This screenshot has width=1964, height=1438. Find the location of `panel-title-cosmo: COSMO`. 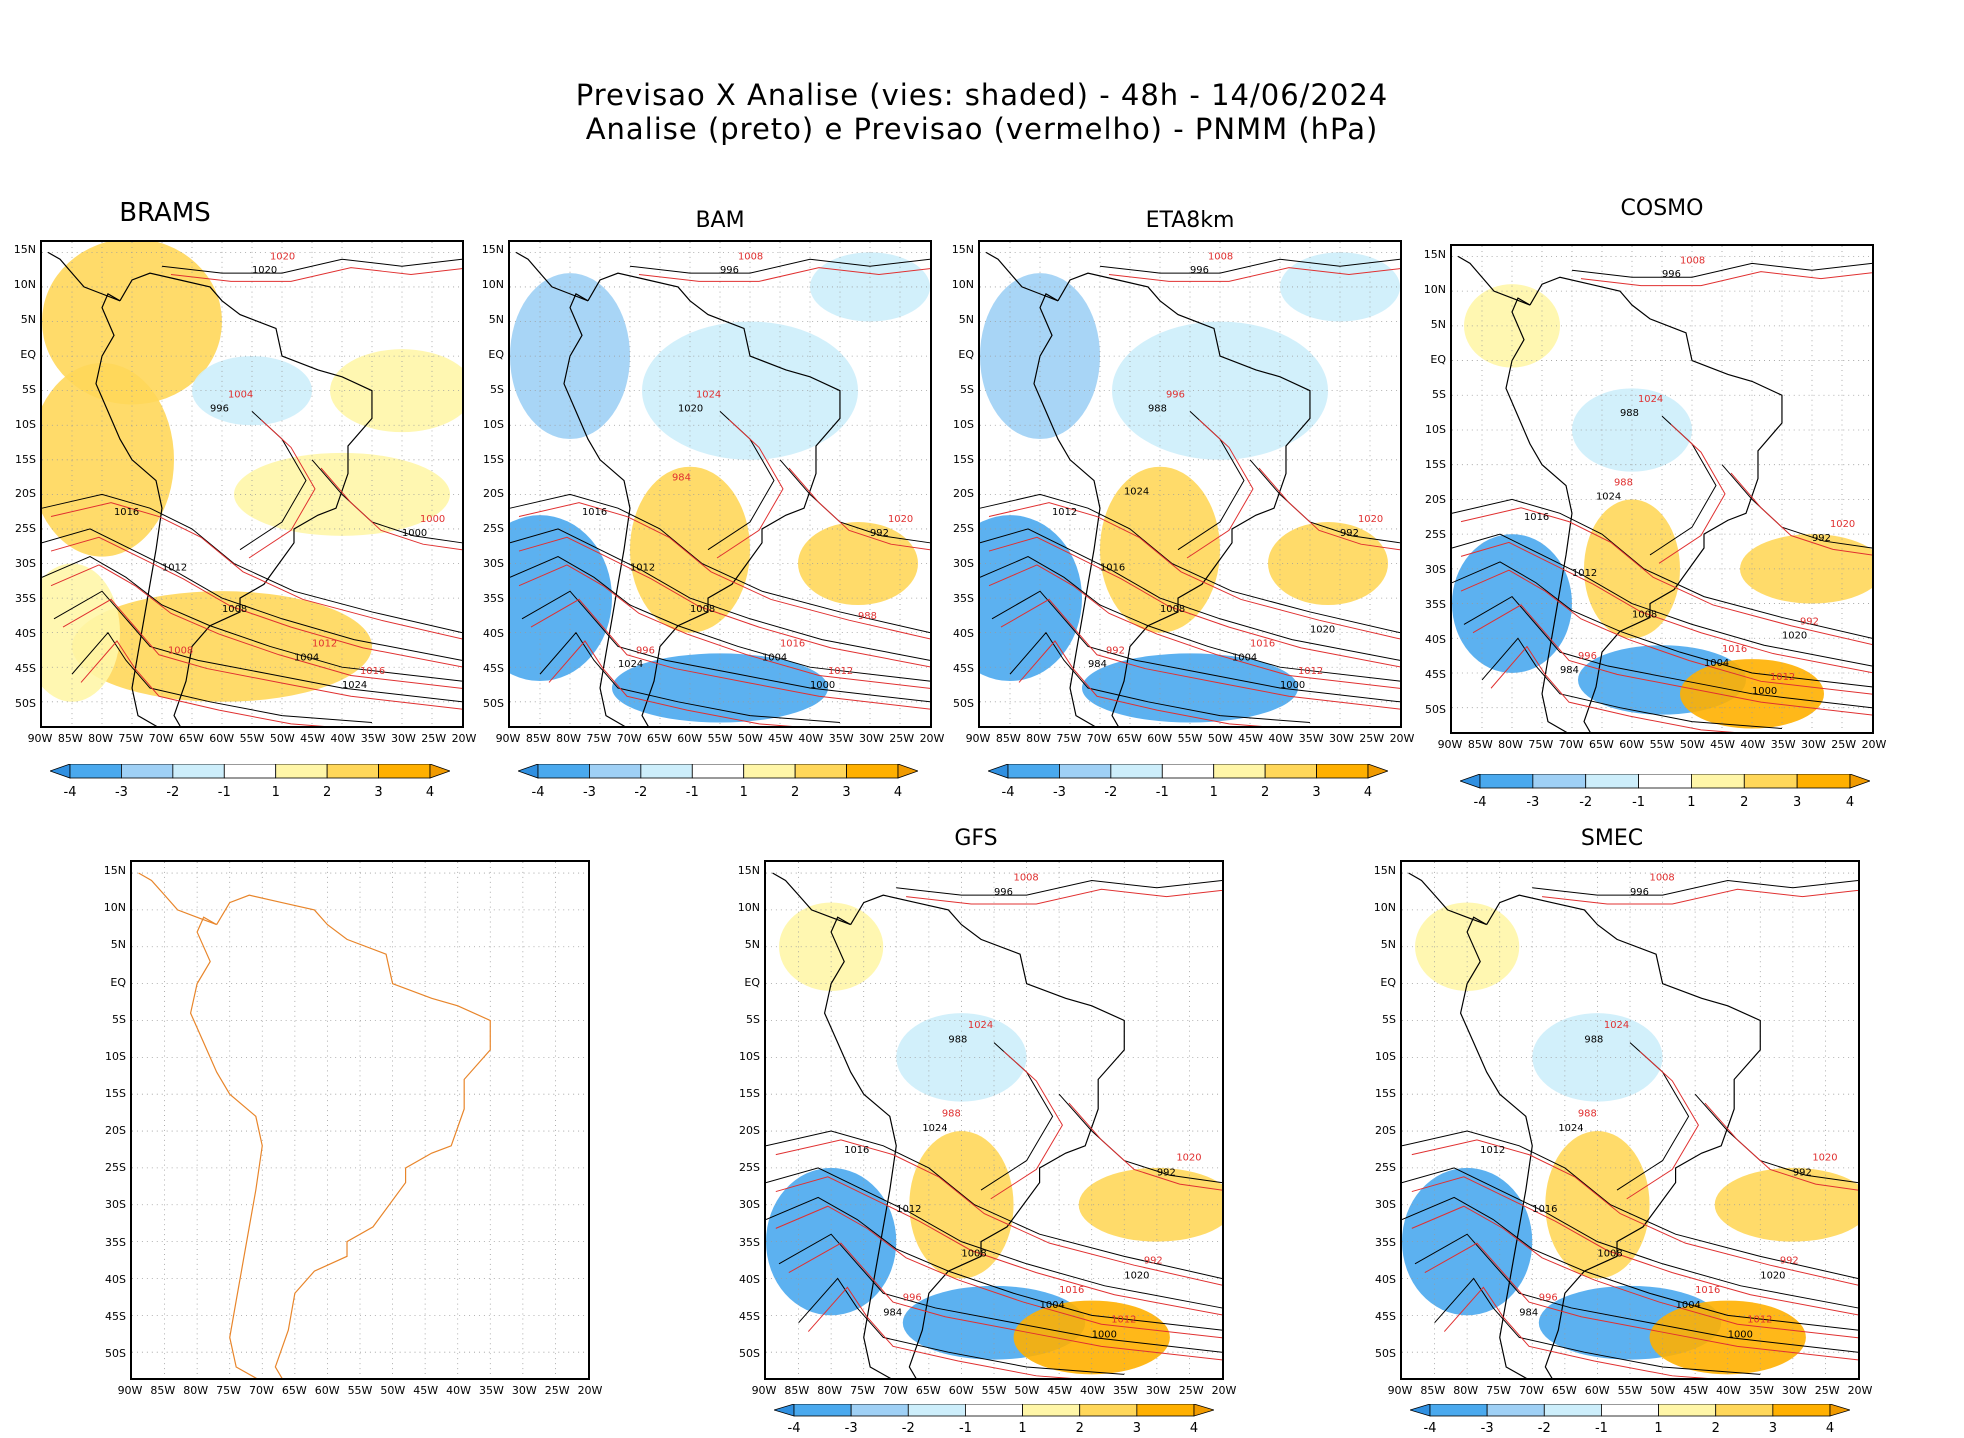

panel-title-cosmo: COSMO is located at coordinates (1662, 208).